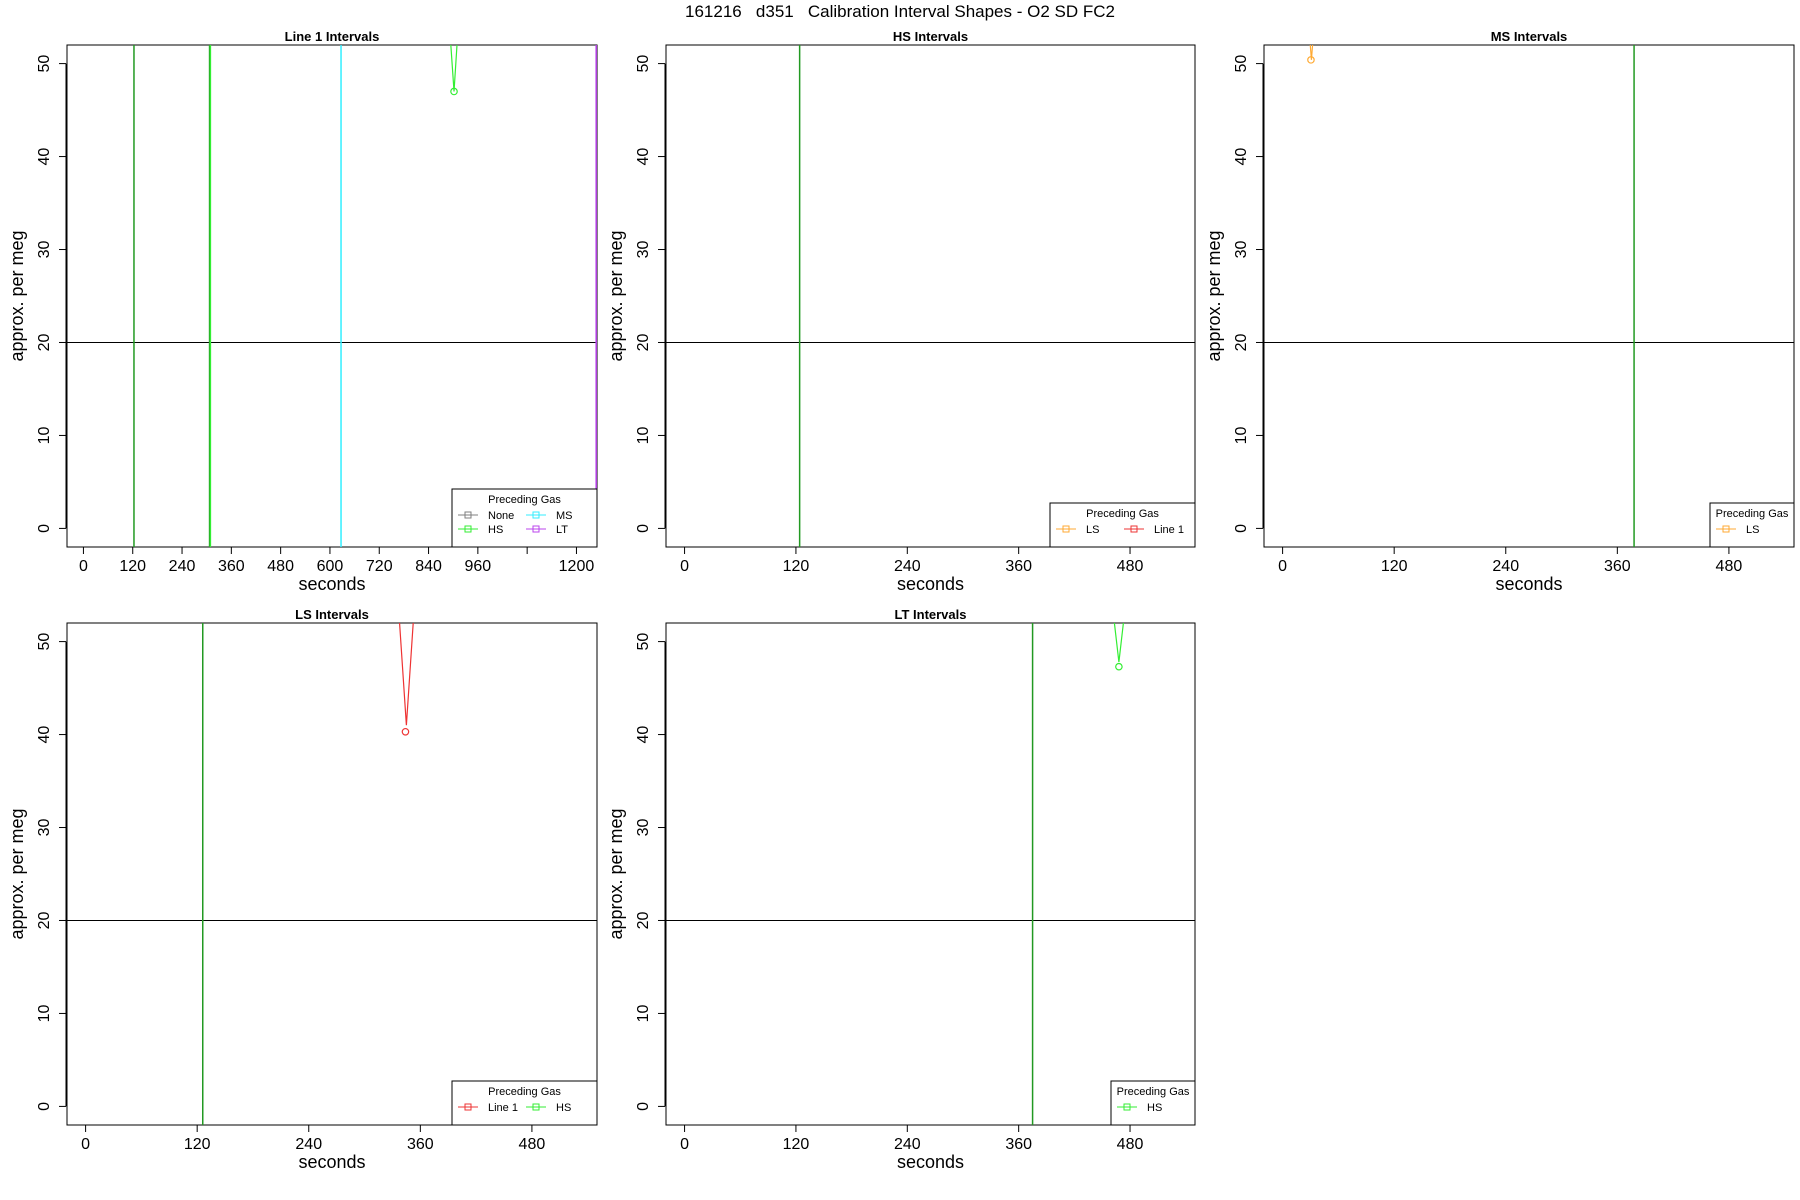  I want to click on legend: Preceding Gas HS, so click(1153, 1103).